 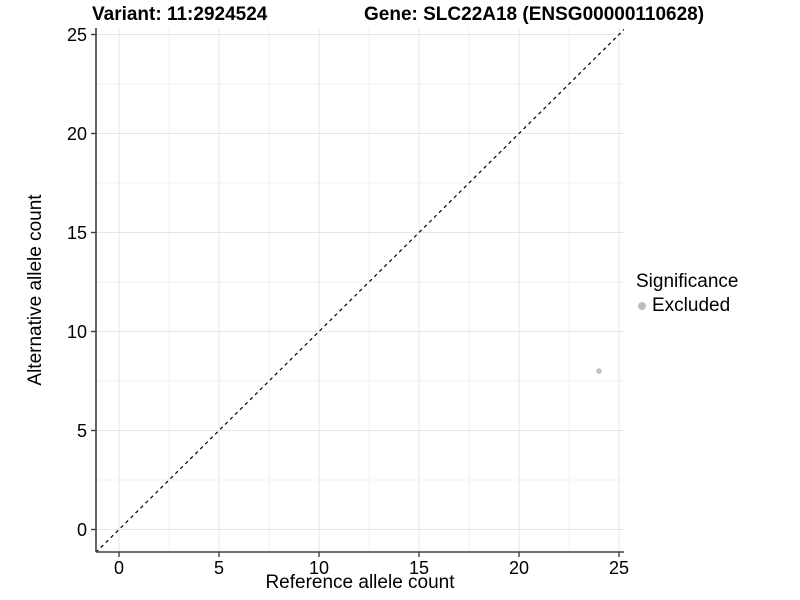 What do you see at coordinates (642, 306) in the screenshot?
I see `legend-dot-icon` at bounding box center [642, 306].